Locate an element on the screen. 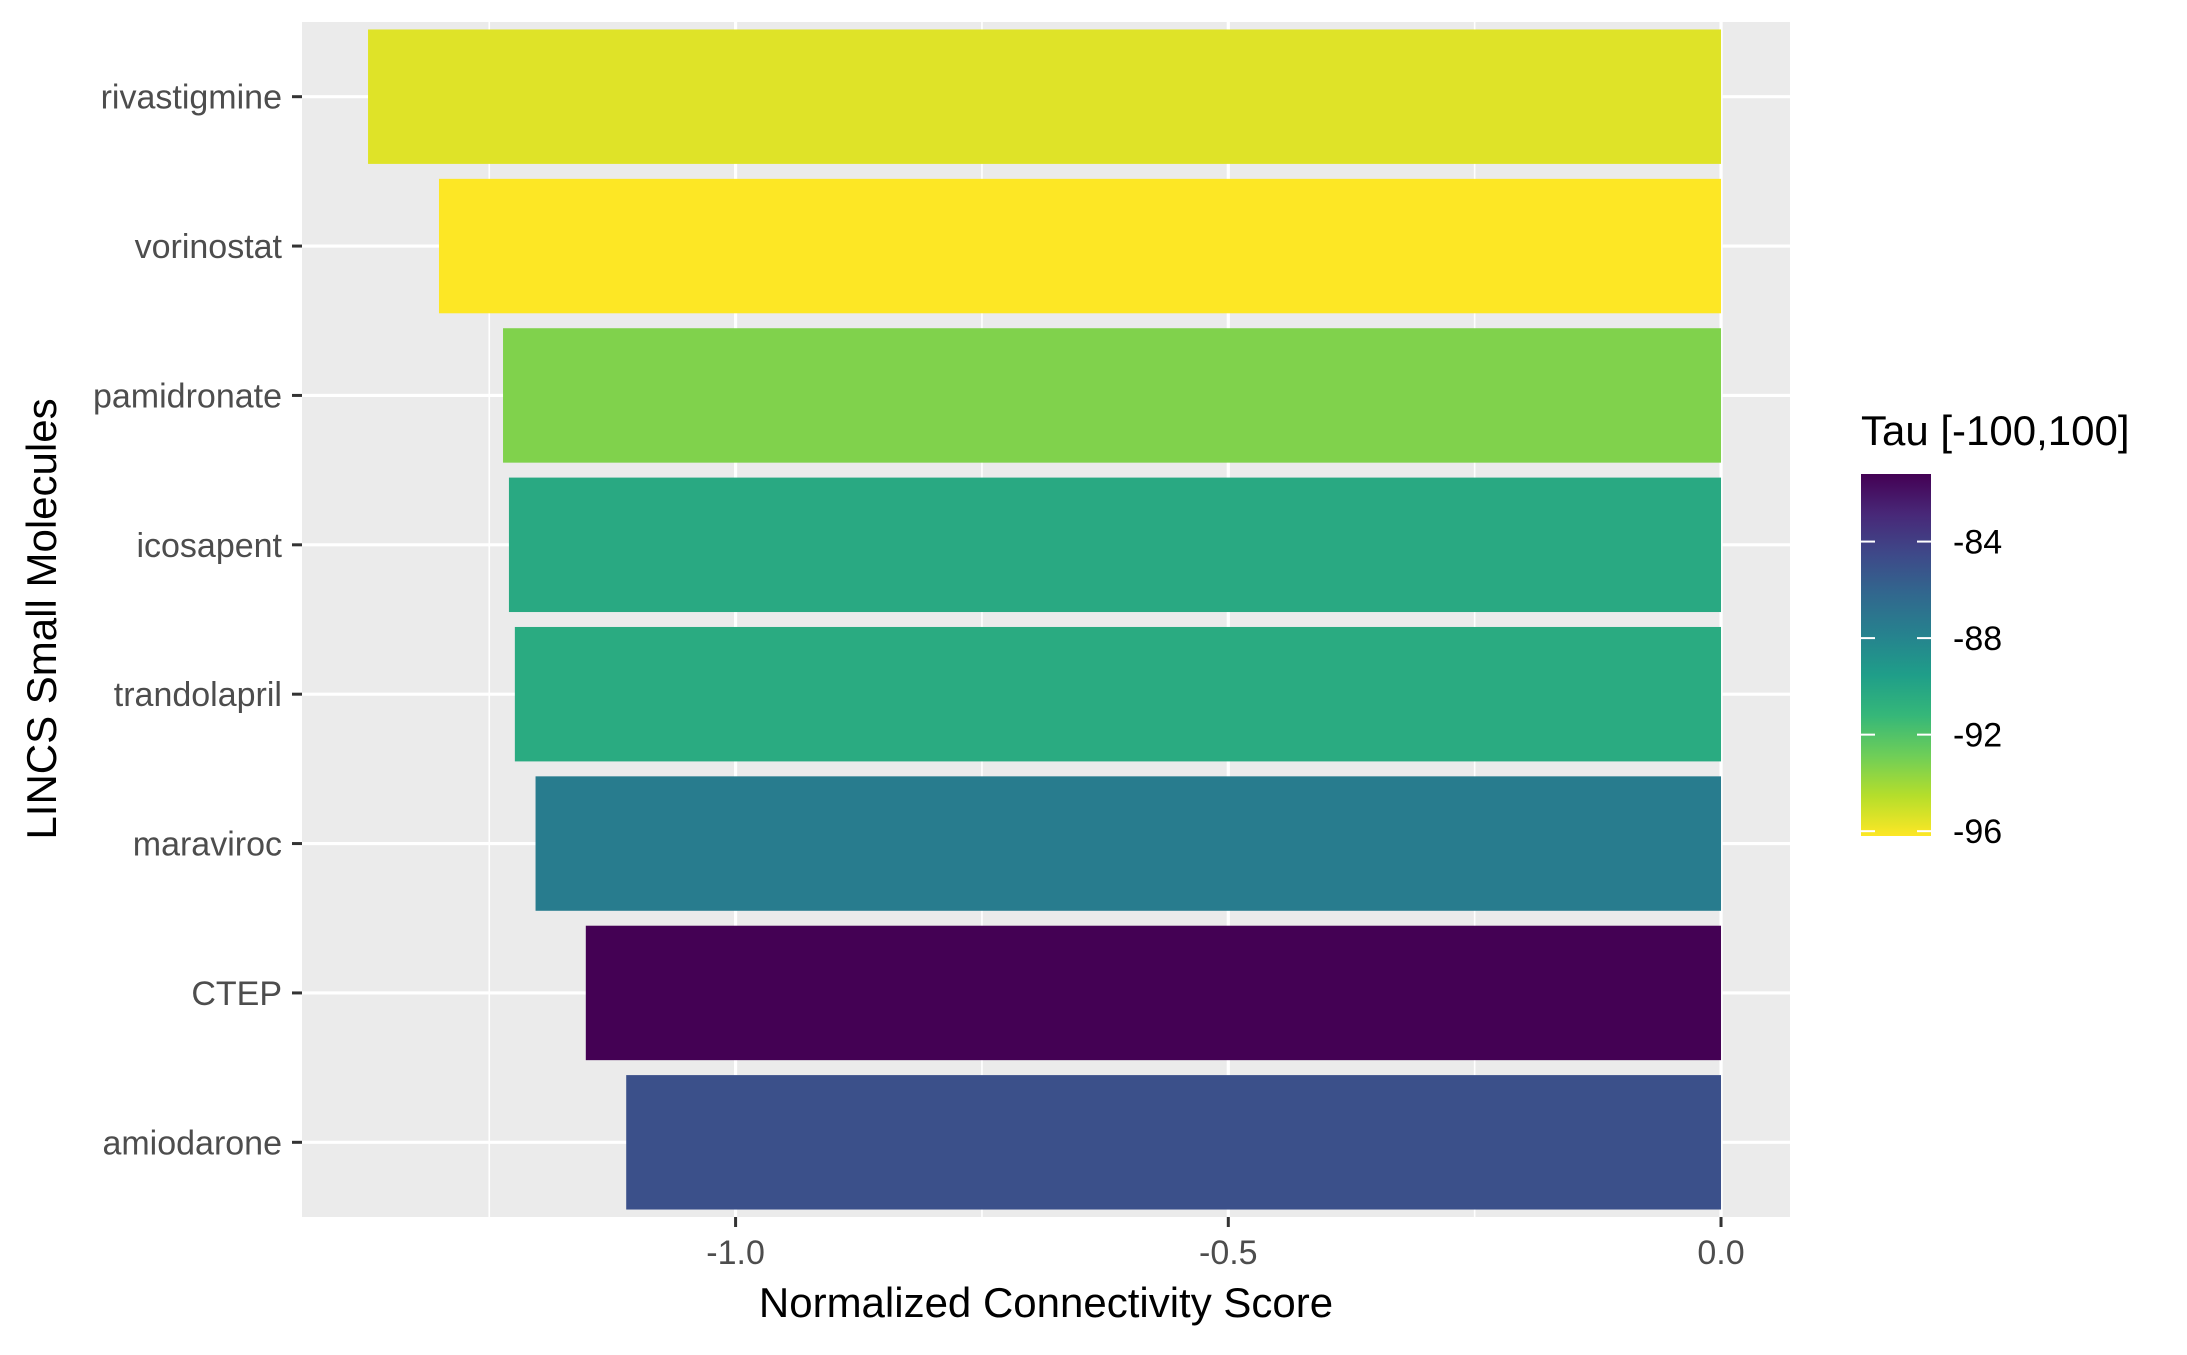 This screenshot has width=2187, height=1355. x-axis: -1.0 -0.5 0.0 is located at coordinates (1225, 1244).